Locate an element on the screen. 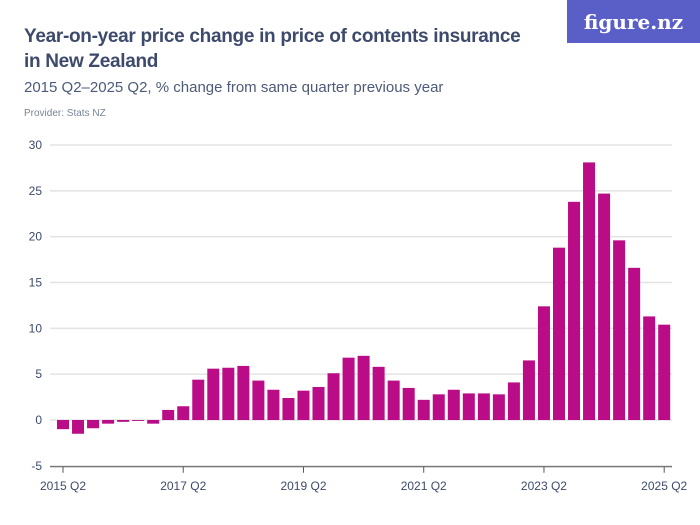 This screenshot has width=700, height=525. x-tick-label: 2015 Q2 is located at coordinates (63, 486).